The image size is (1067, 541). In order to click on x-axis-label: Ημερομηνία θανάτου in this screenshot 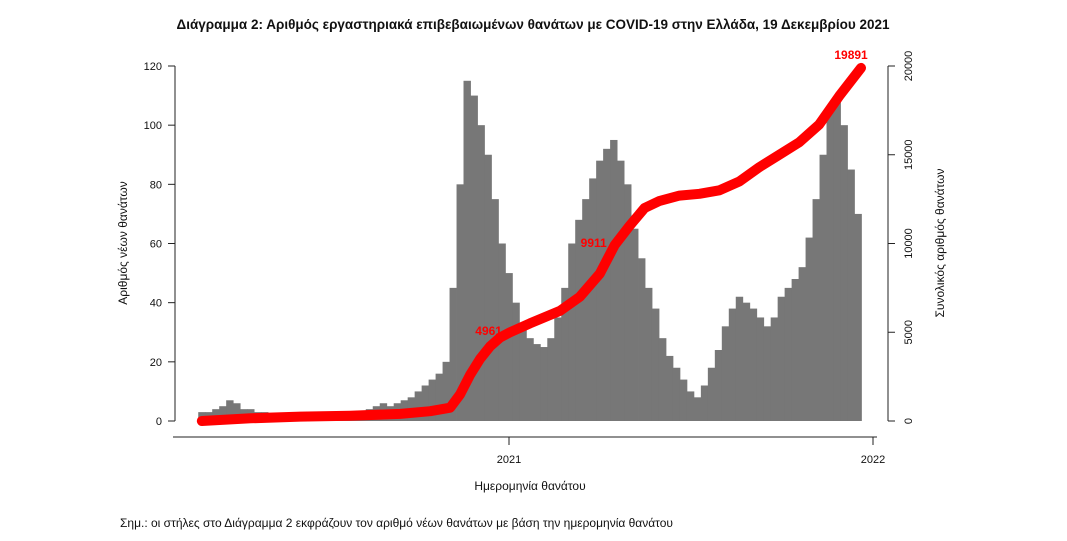, I will do `click(529, 486)`.